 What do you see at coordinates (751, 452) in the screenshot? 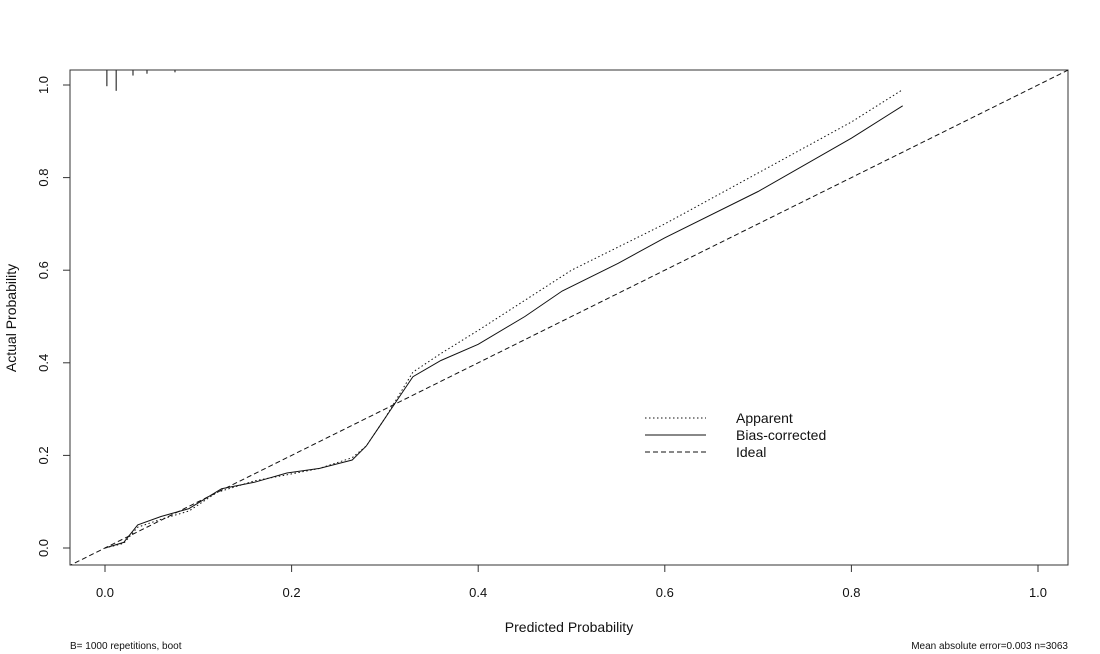
I see `legend-label-ideal: Ideal` at bounding box center [751, 452].